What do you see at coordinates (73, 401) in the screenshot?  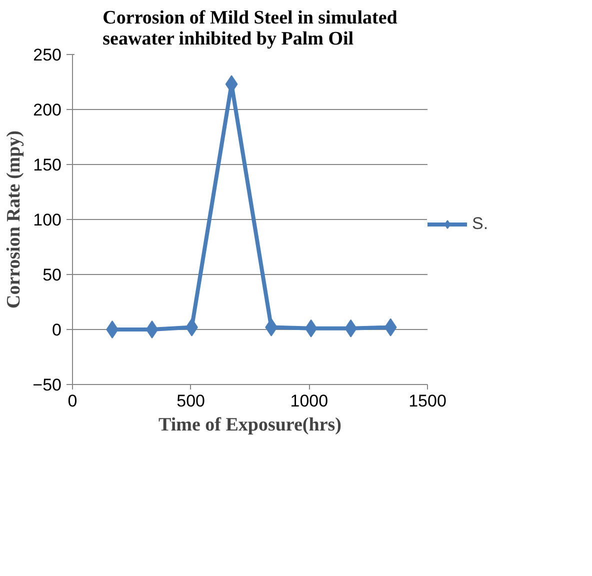 I see `x-tick-label: 0` at bounding box center [73, 401].